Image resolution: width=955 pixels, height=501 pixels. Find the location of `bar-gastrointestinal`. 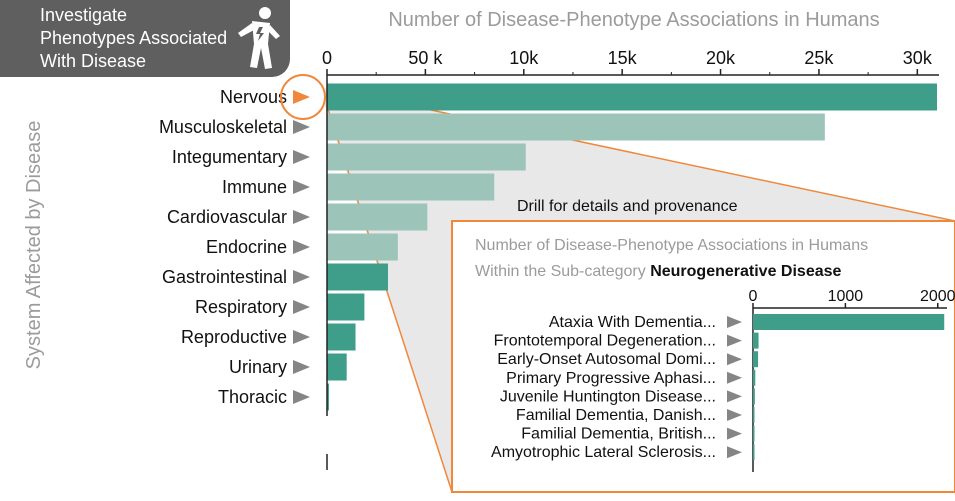

bar-gastrointestinal is located at coordinates (357, 277).